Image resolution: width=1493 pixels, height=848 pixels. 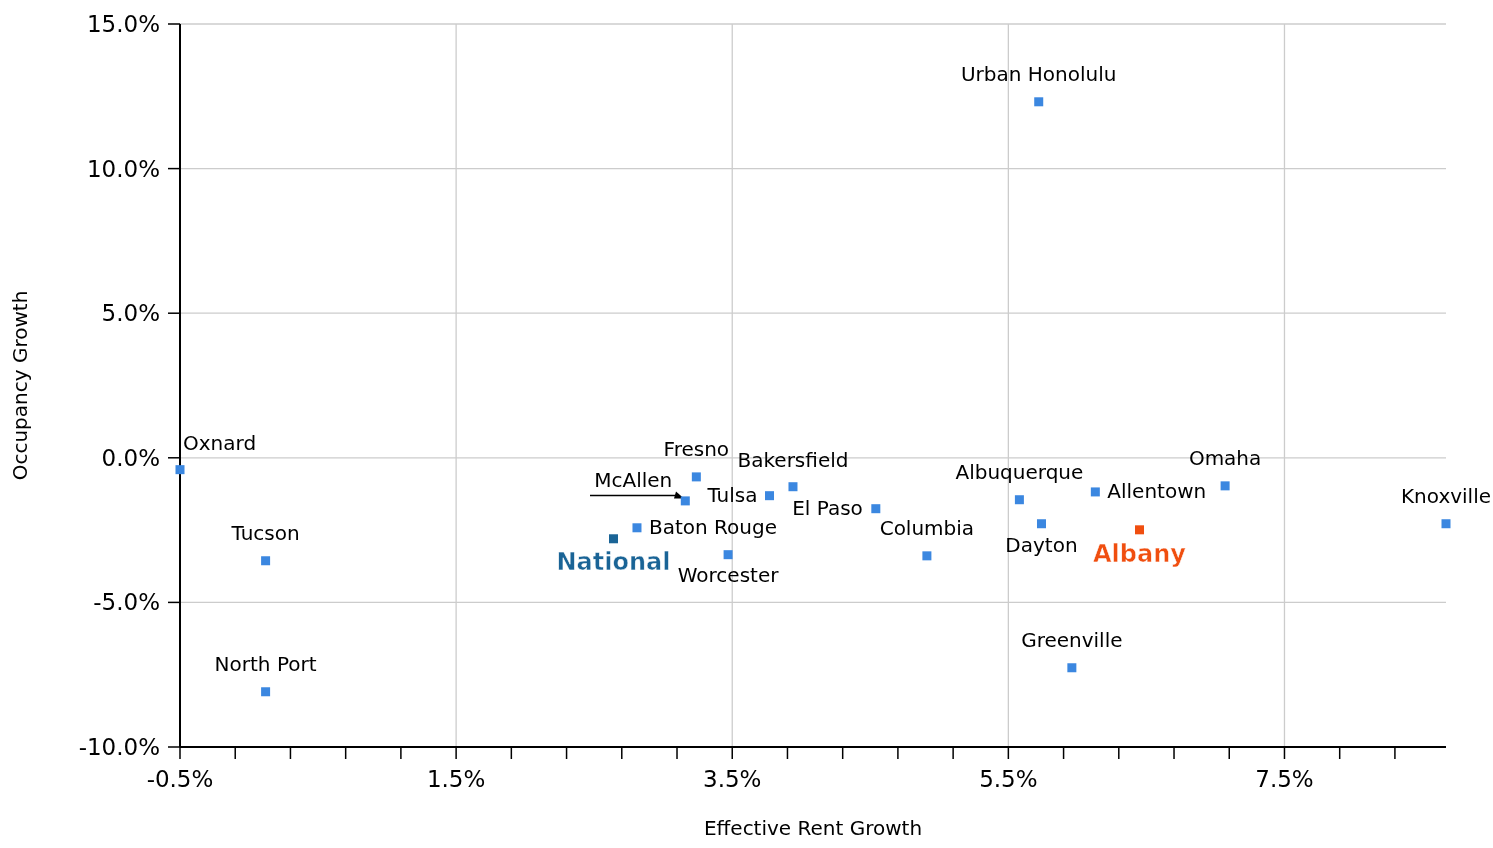 I want to click on annotation: Baton Rouge, so click(x=712, y=526).